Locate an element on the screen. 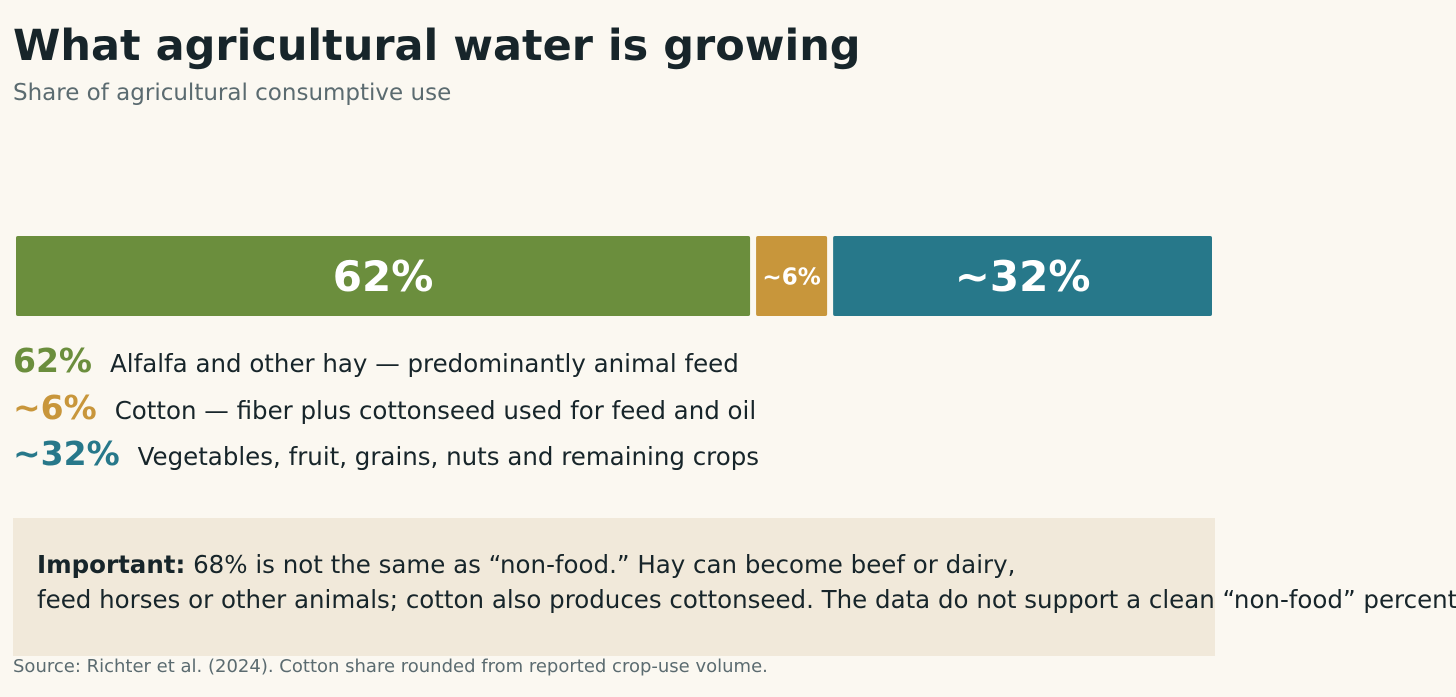 This screenshot has width=1456, height=697. legend-value: ~32% is located at coordinates (66, 453).